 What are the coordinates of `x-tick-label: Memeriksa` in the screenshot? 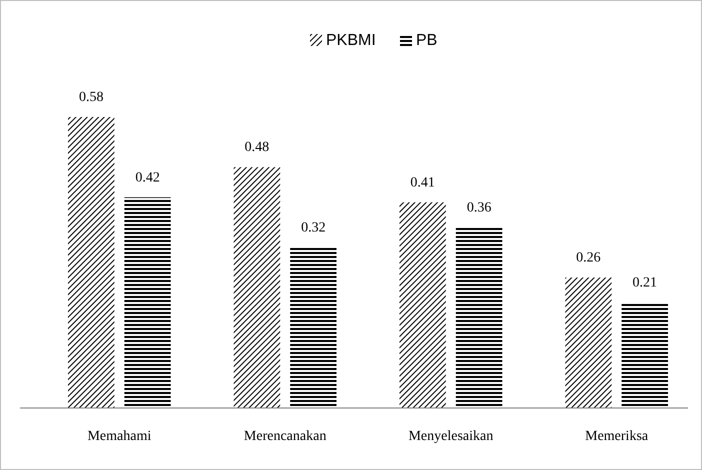 It's located at (617, 436).